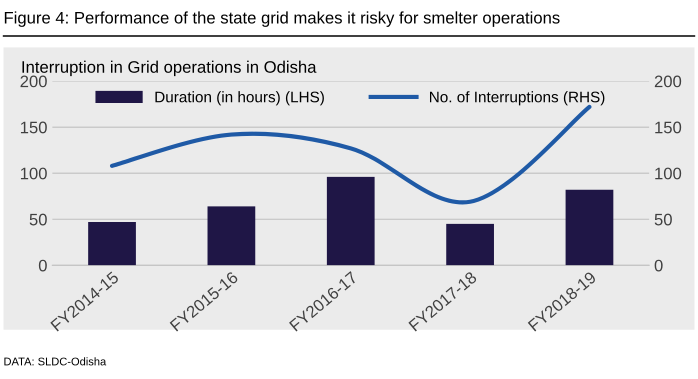 The height and width of the screenshot is (379, 698). I want to click on y2-tick-label: 0, so click(658, 266).